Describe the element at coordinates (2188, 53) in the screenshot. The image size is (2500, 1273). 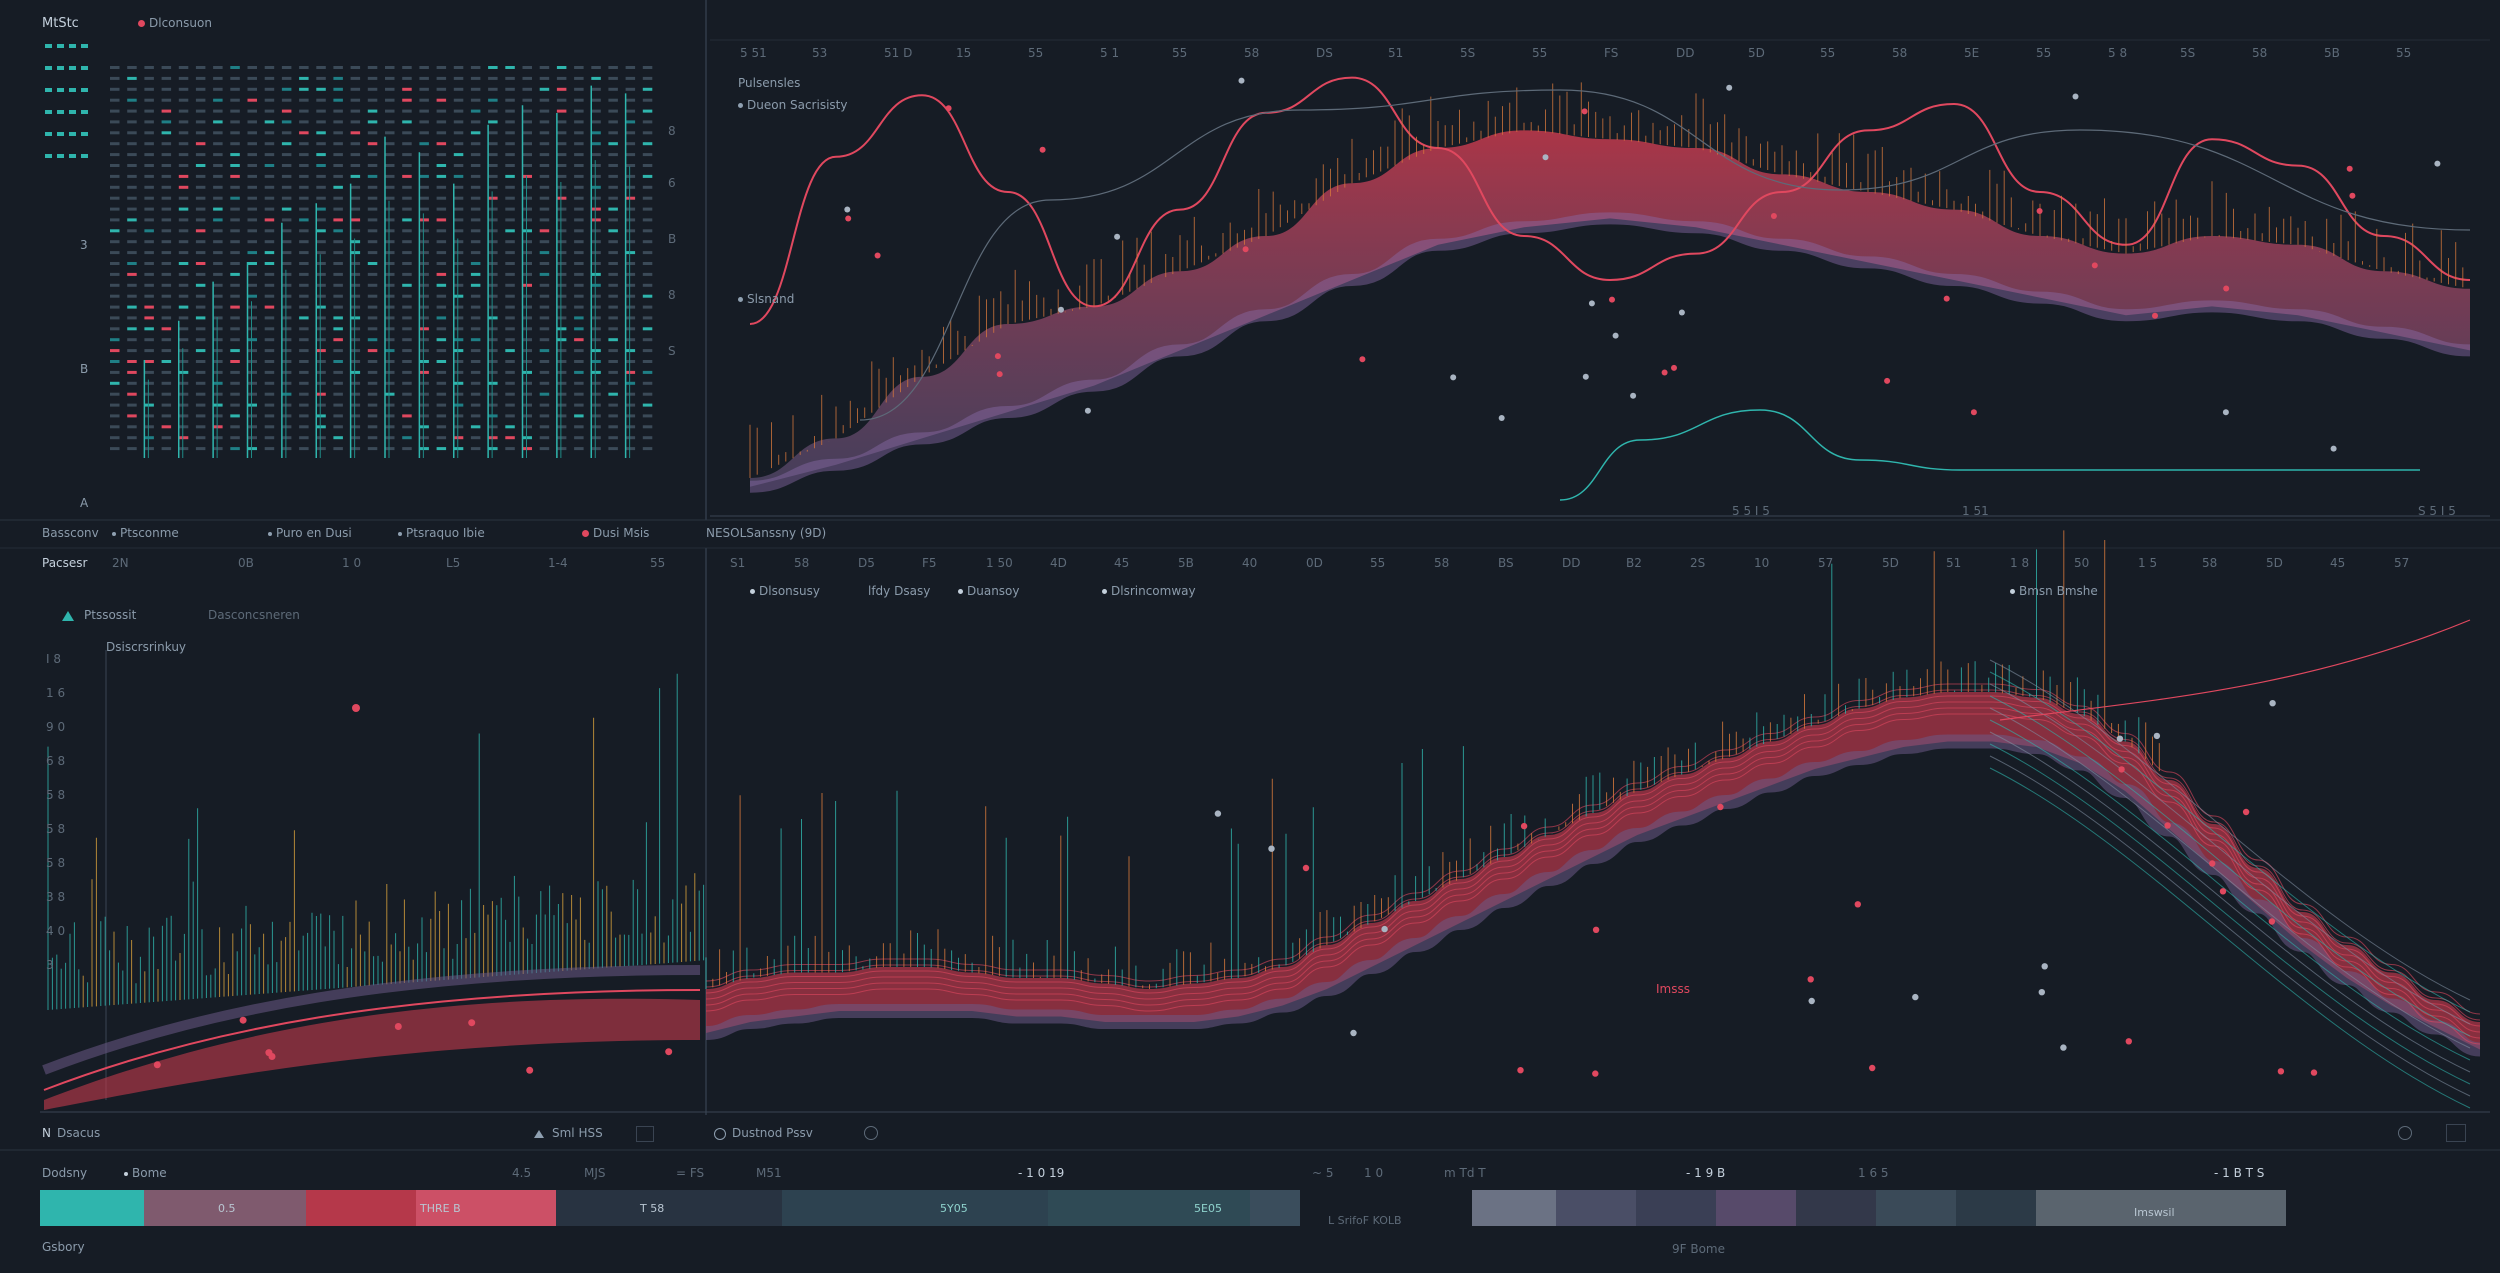
I see `top-area-top-tick: 5S` at that location.